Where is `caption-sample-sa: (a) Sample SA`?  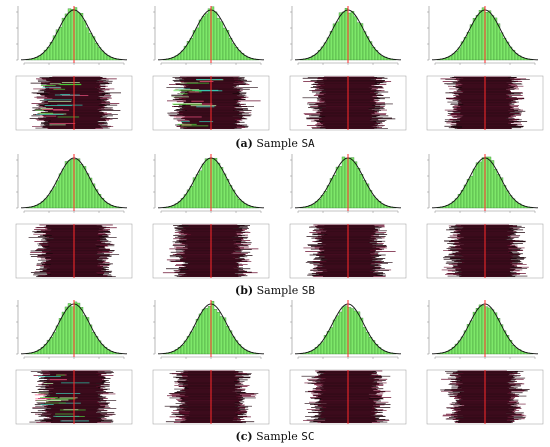 caption-sample-sa: (a) Sample SA is located at coordinates (275, 144).